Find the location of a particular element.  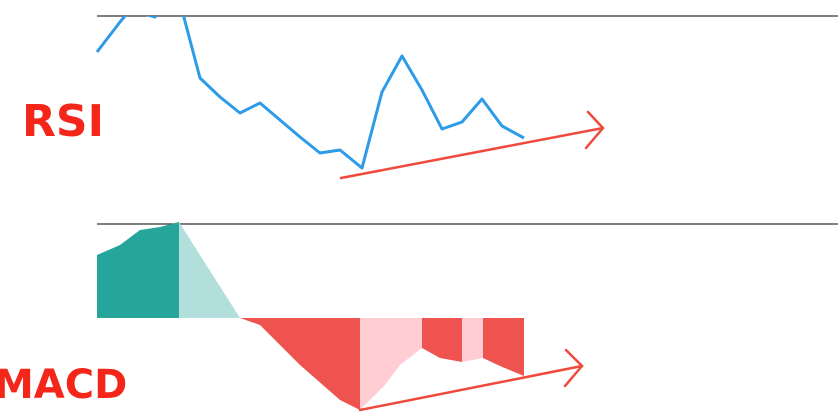

rsi-label: RSI is located at coordinates (63, 121).